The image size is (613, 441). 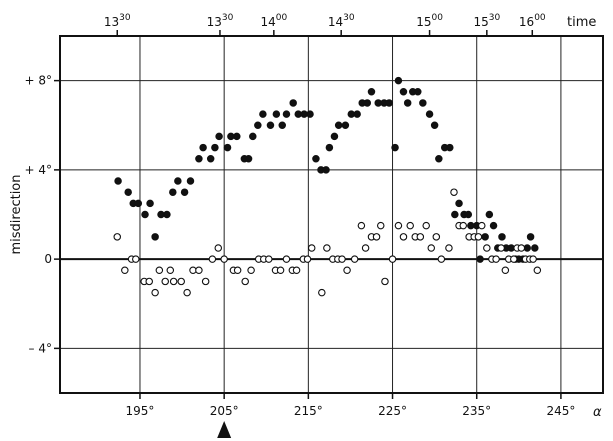 I want to click on time-tick-label: 1600, so click(x=532, y=21).